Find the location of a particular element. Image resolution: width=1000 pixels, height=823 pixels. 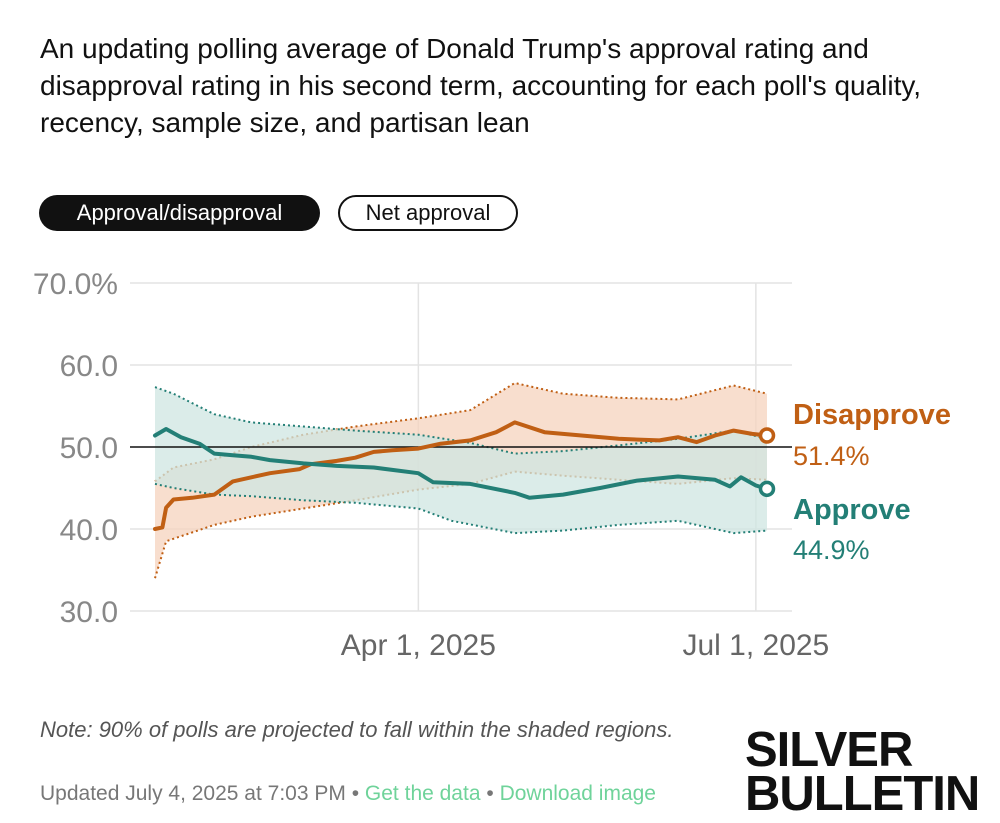

disapprove-line is located at coordinates (461, 475).